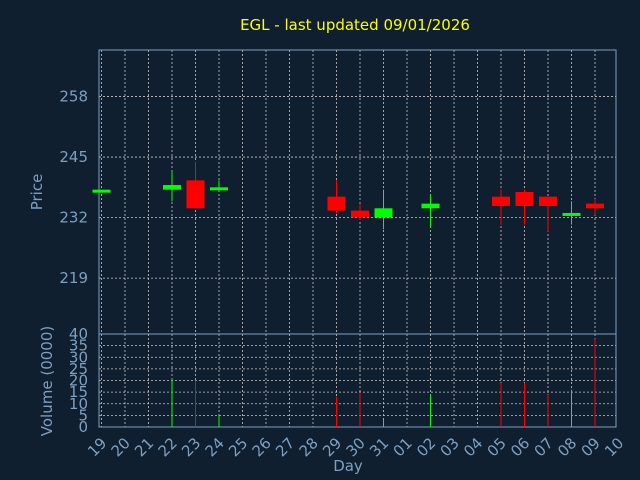 This screenshot has height=480, width=640. Describe the element at coordinates (520, 447) in the screenshot. I see `x-tick-label: 06` at that location.